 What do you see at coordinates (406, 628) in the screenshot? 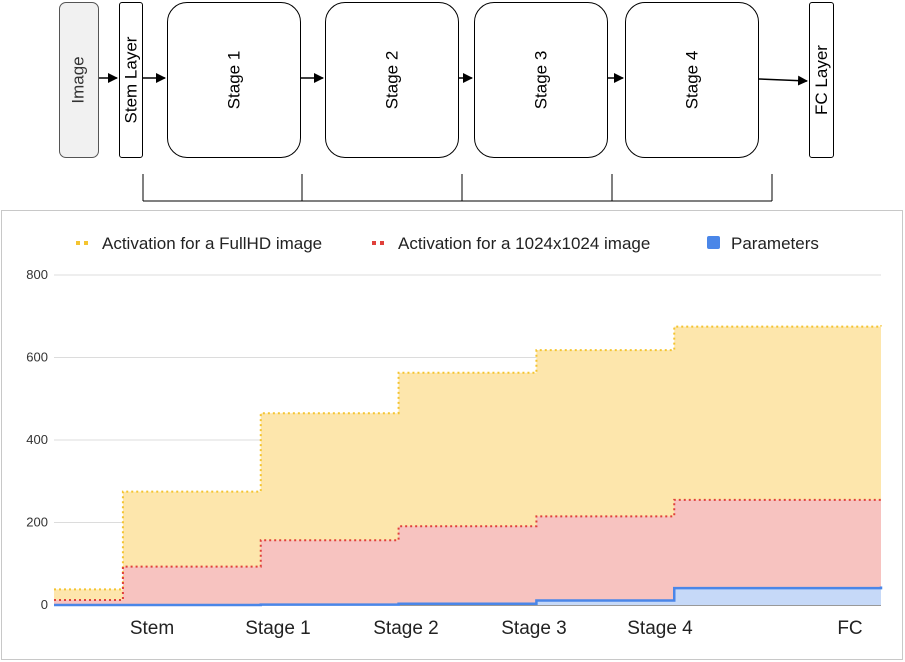
I see `x-tick-label: Stage 2` at bounding box center [406, 628].